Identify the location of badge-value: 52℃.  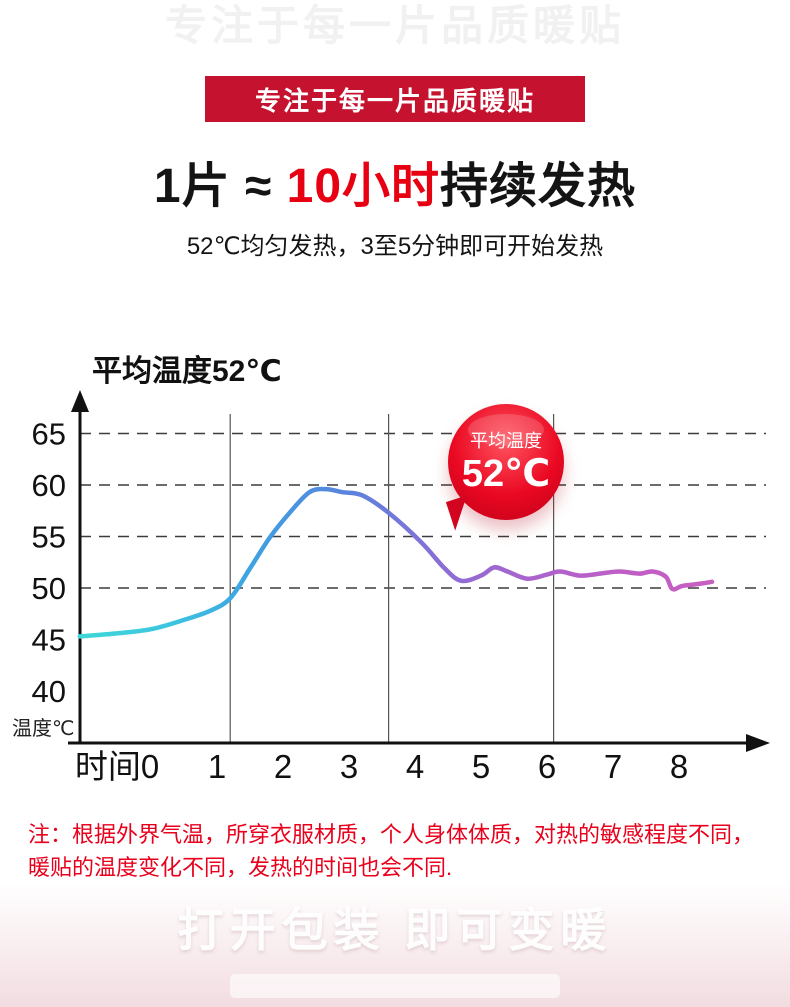
(506, 474).